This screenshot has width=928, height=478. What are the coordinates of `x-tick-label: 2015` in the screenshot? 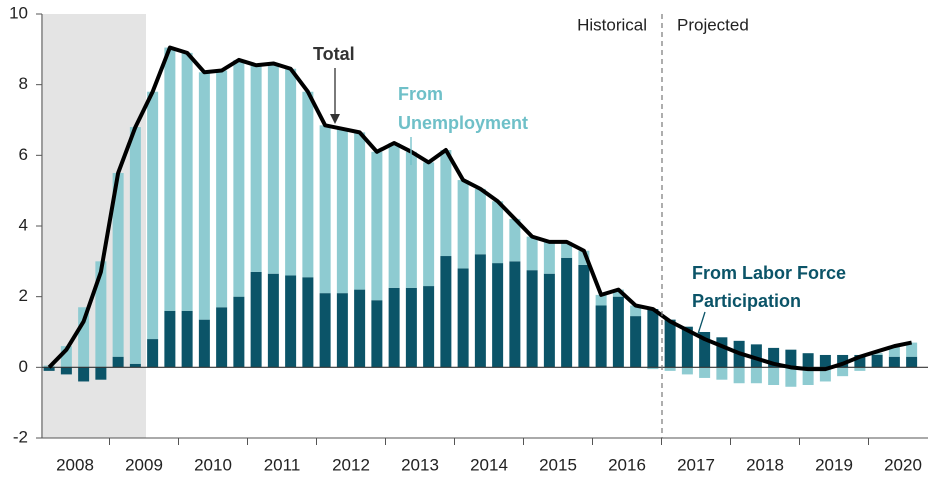 It's located at (558, 464).